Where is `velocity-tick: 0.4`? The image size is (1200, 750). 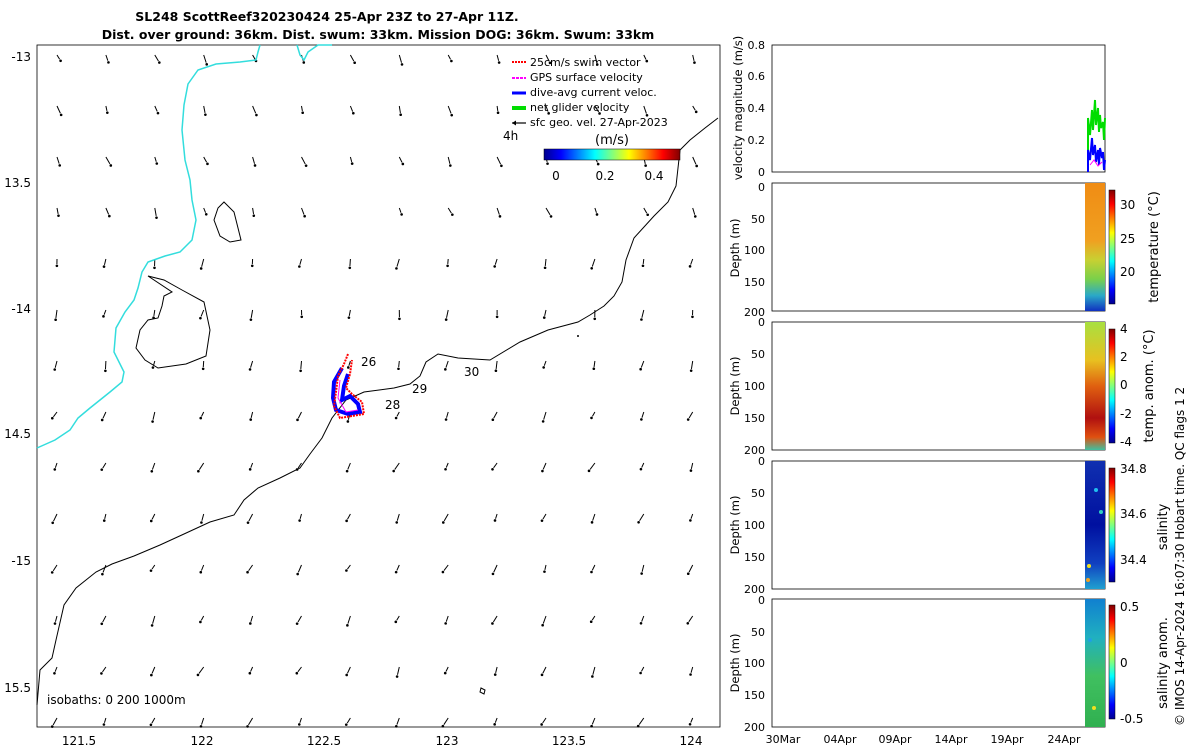
velocity-tick: 0.4 is located at coordinates (757, 108).